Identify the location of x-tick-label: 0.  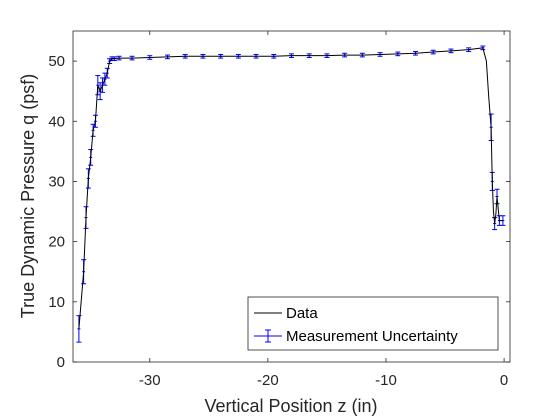
(504, 380).